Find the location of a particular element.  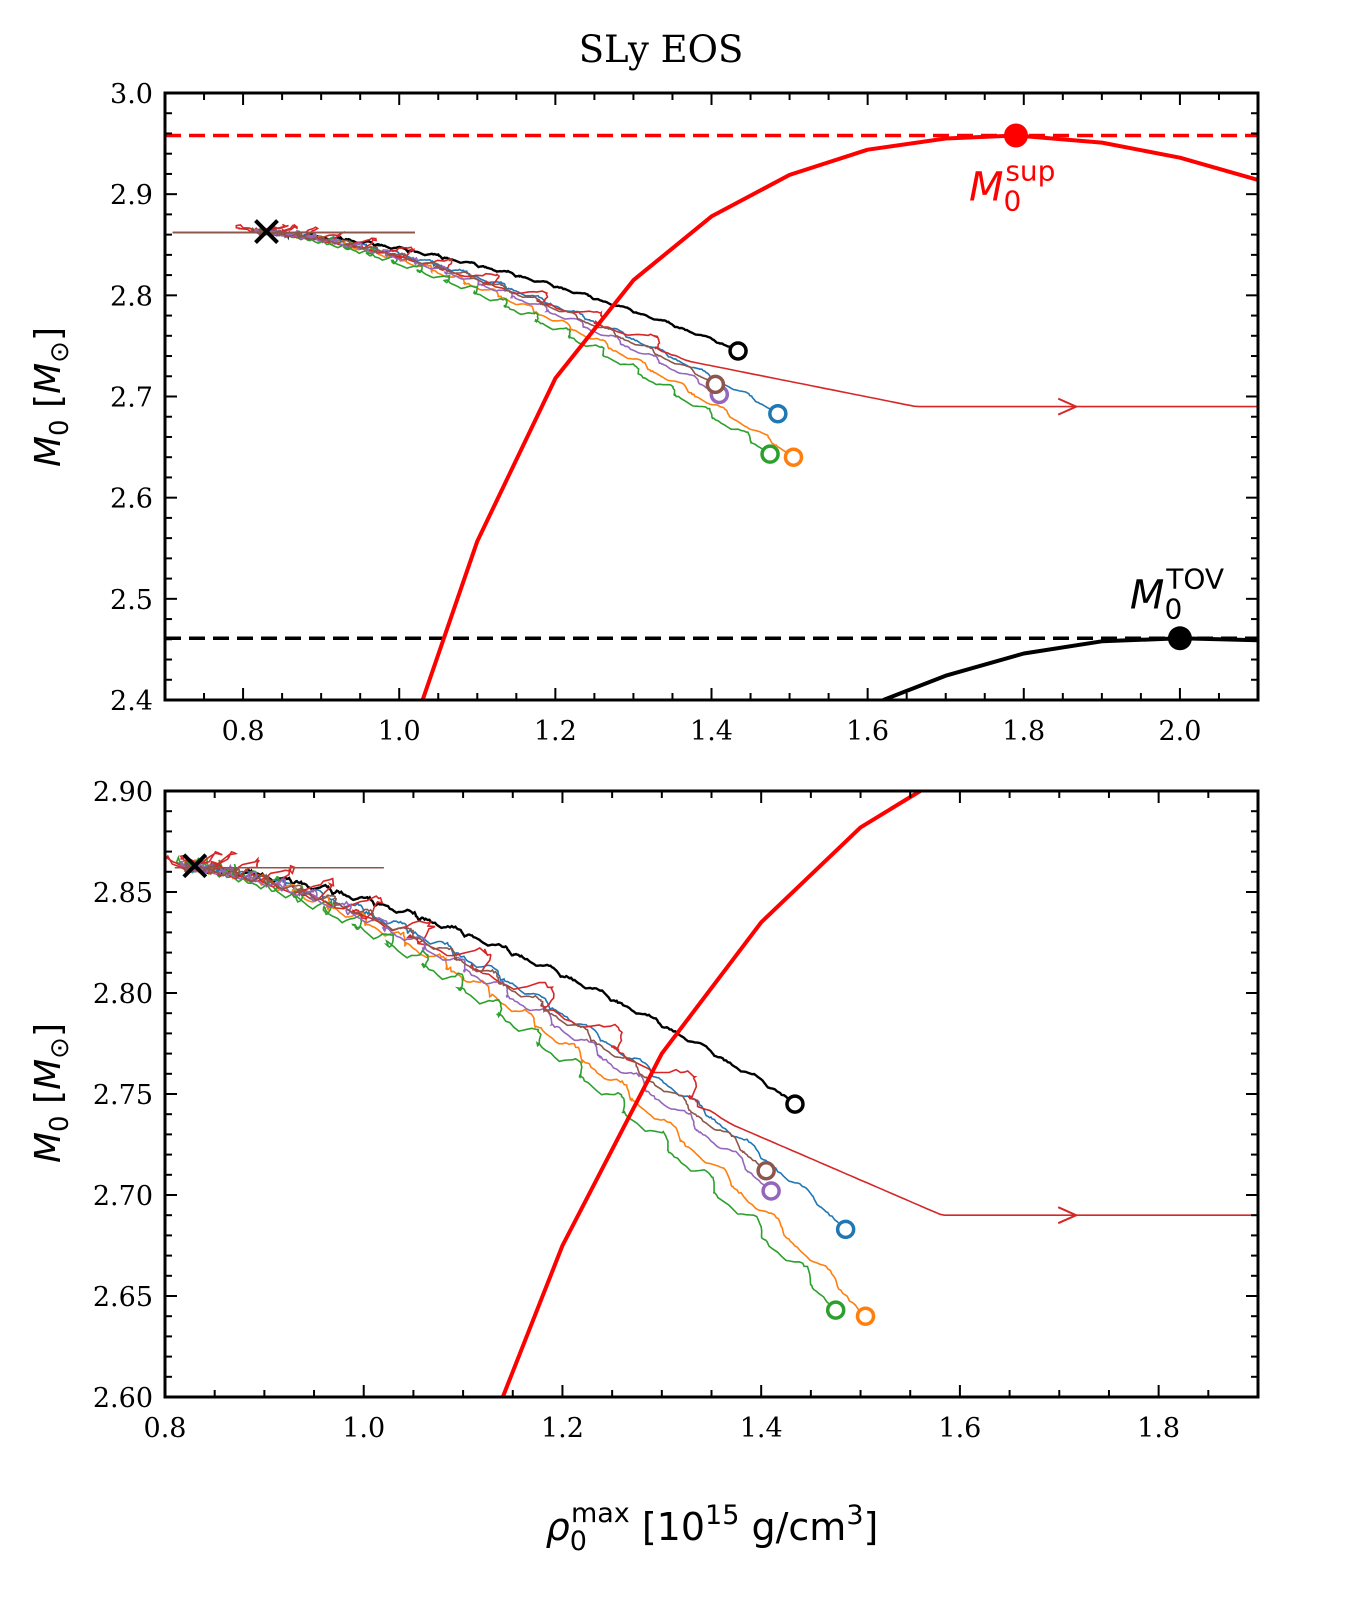

bottom-xlabel: ρ0max [1015 g/cm3] is located at coordinates (712, 1527).